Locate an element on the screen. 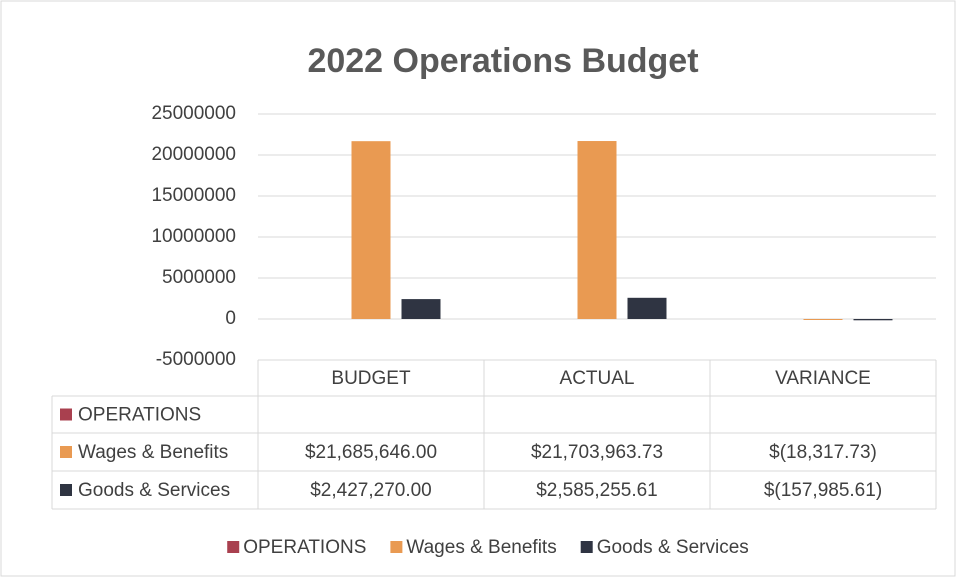 This screenshot has width=956, height=577. table-row-label: OPERATIONS is located at coordinates (139, 415).